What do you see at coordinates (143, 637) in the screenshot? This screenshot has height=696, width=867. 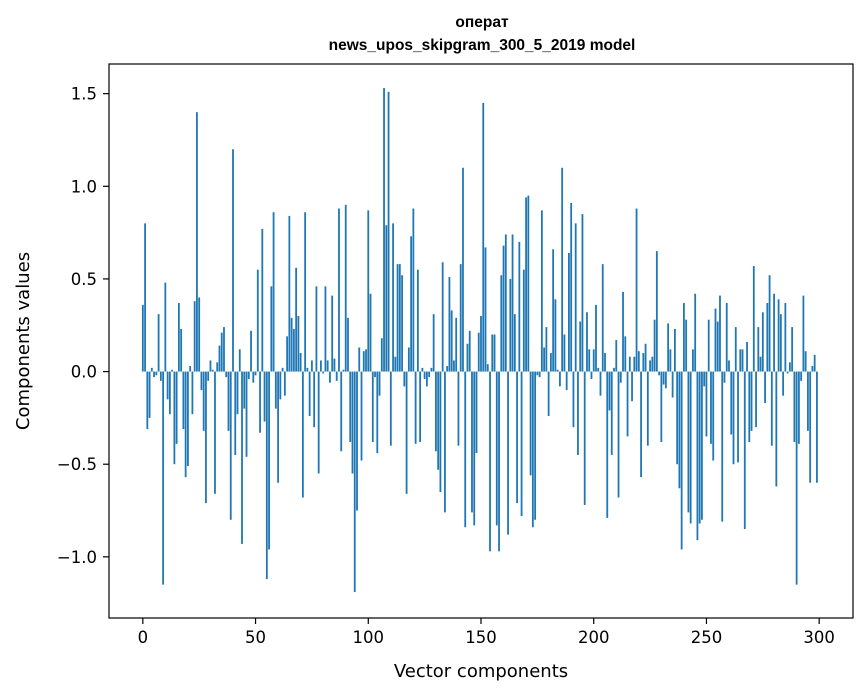 I see `x-tick-label: 0` at bounding box center [143, 637].